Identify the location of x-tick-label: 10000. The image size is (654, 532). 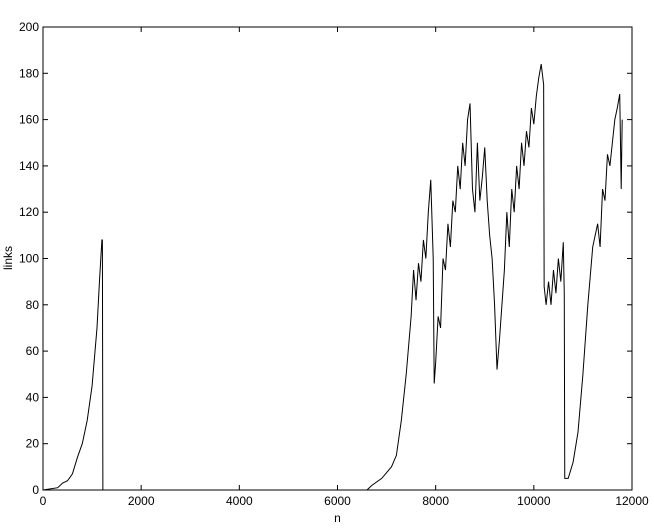
(534, 501).